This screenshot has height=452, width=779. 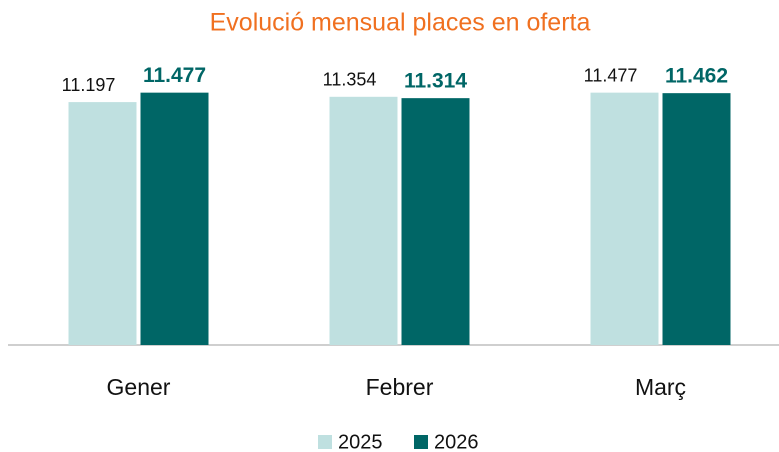 What do you see at coordinates (696, 76) in the screenshot?
I see `data-label: 11.462` at bounding box center [696, 76].